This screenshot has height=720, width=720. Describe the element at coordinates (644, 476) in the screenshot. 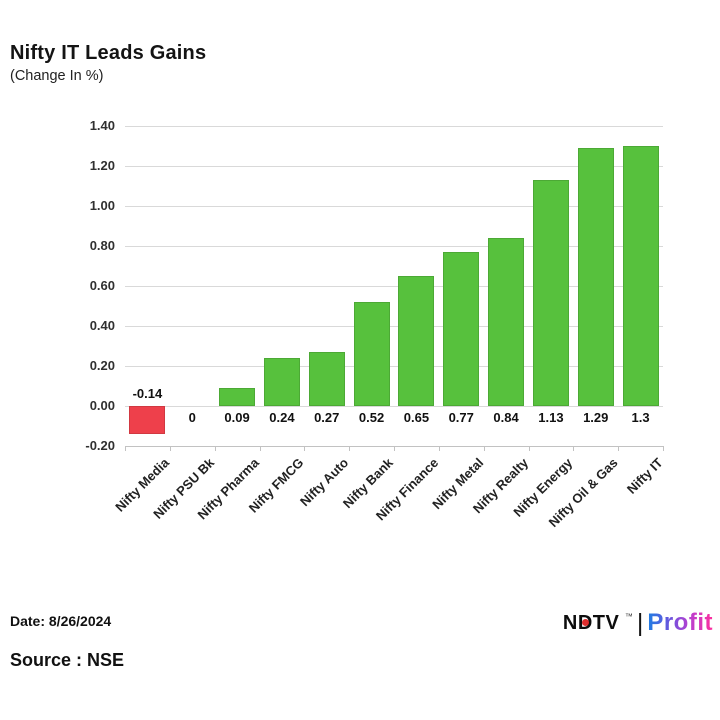

I see `x-axis-category-label: Nifty IT` at that location.